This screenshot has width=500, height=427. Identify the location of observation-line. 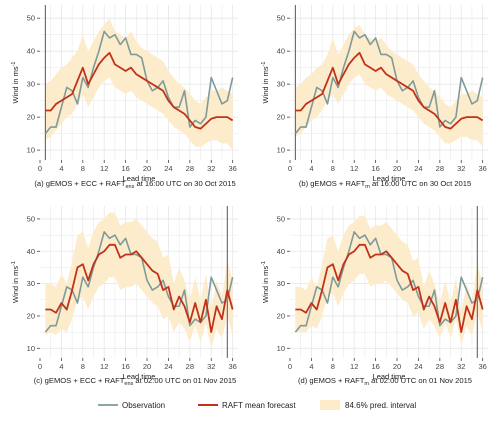
(389, 82).